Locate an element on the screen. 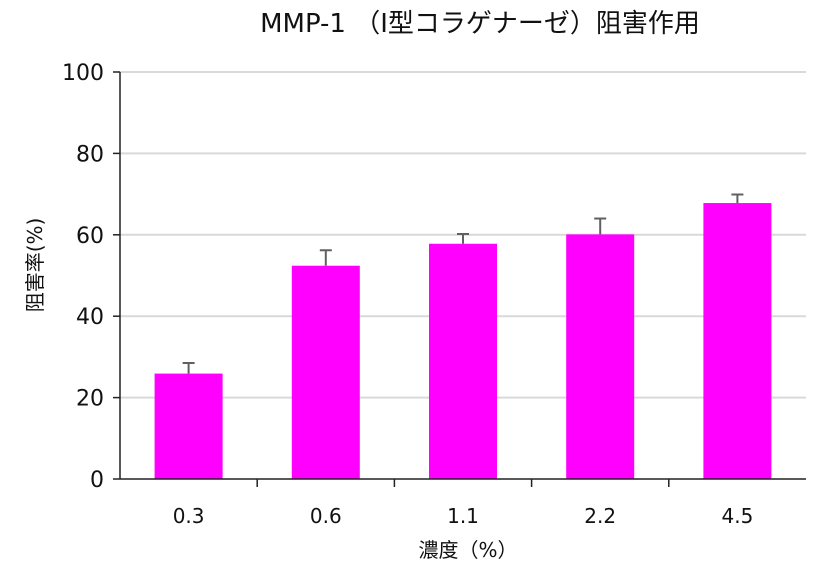 The height and width of the screenshot is (582, 836). x-tick-label: 0.3 is located at coordinates (189, 516).